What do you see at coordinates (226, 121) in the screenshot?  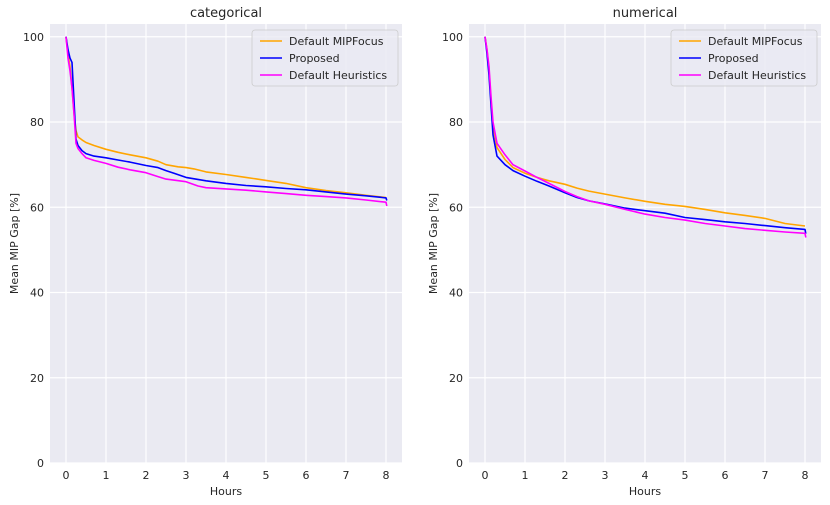 I see `series-line-default-heuristics` at bounding box center [226, 121].